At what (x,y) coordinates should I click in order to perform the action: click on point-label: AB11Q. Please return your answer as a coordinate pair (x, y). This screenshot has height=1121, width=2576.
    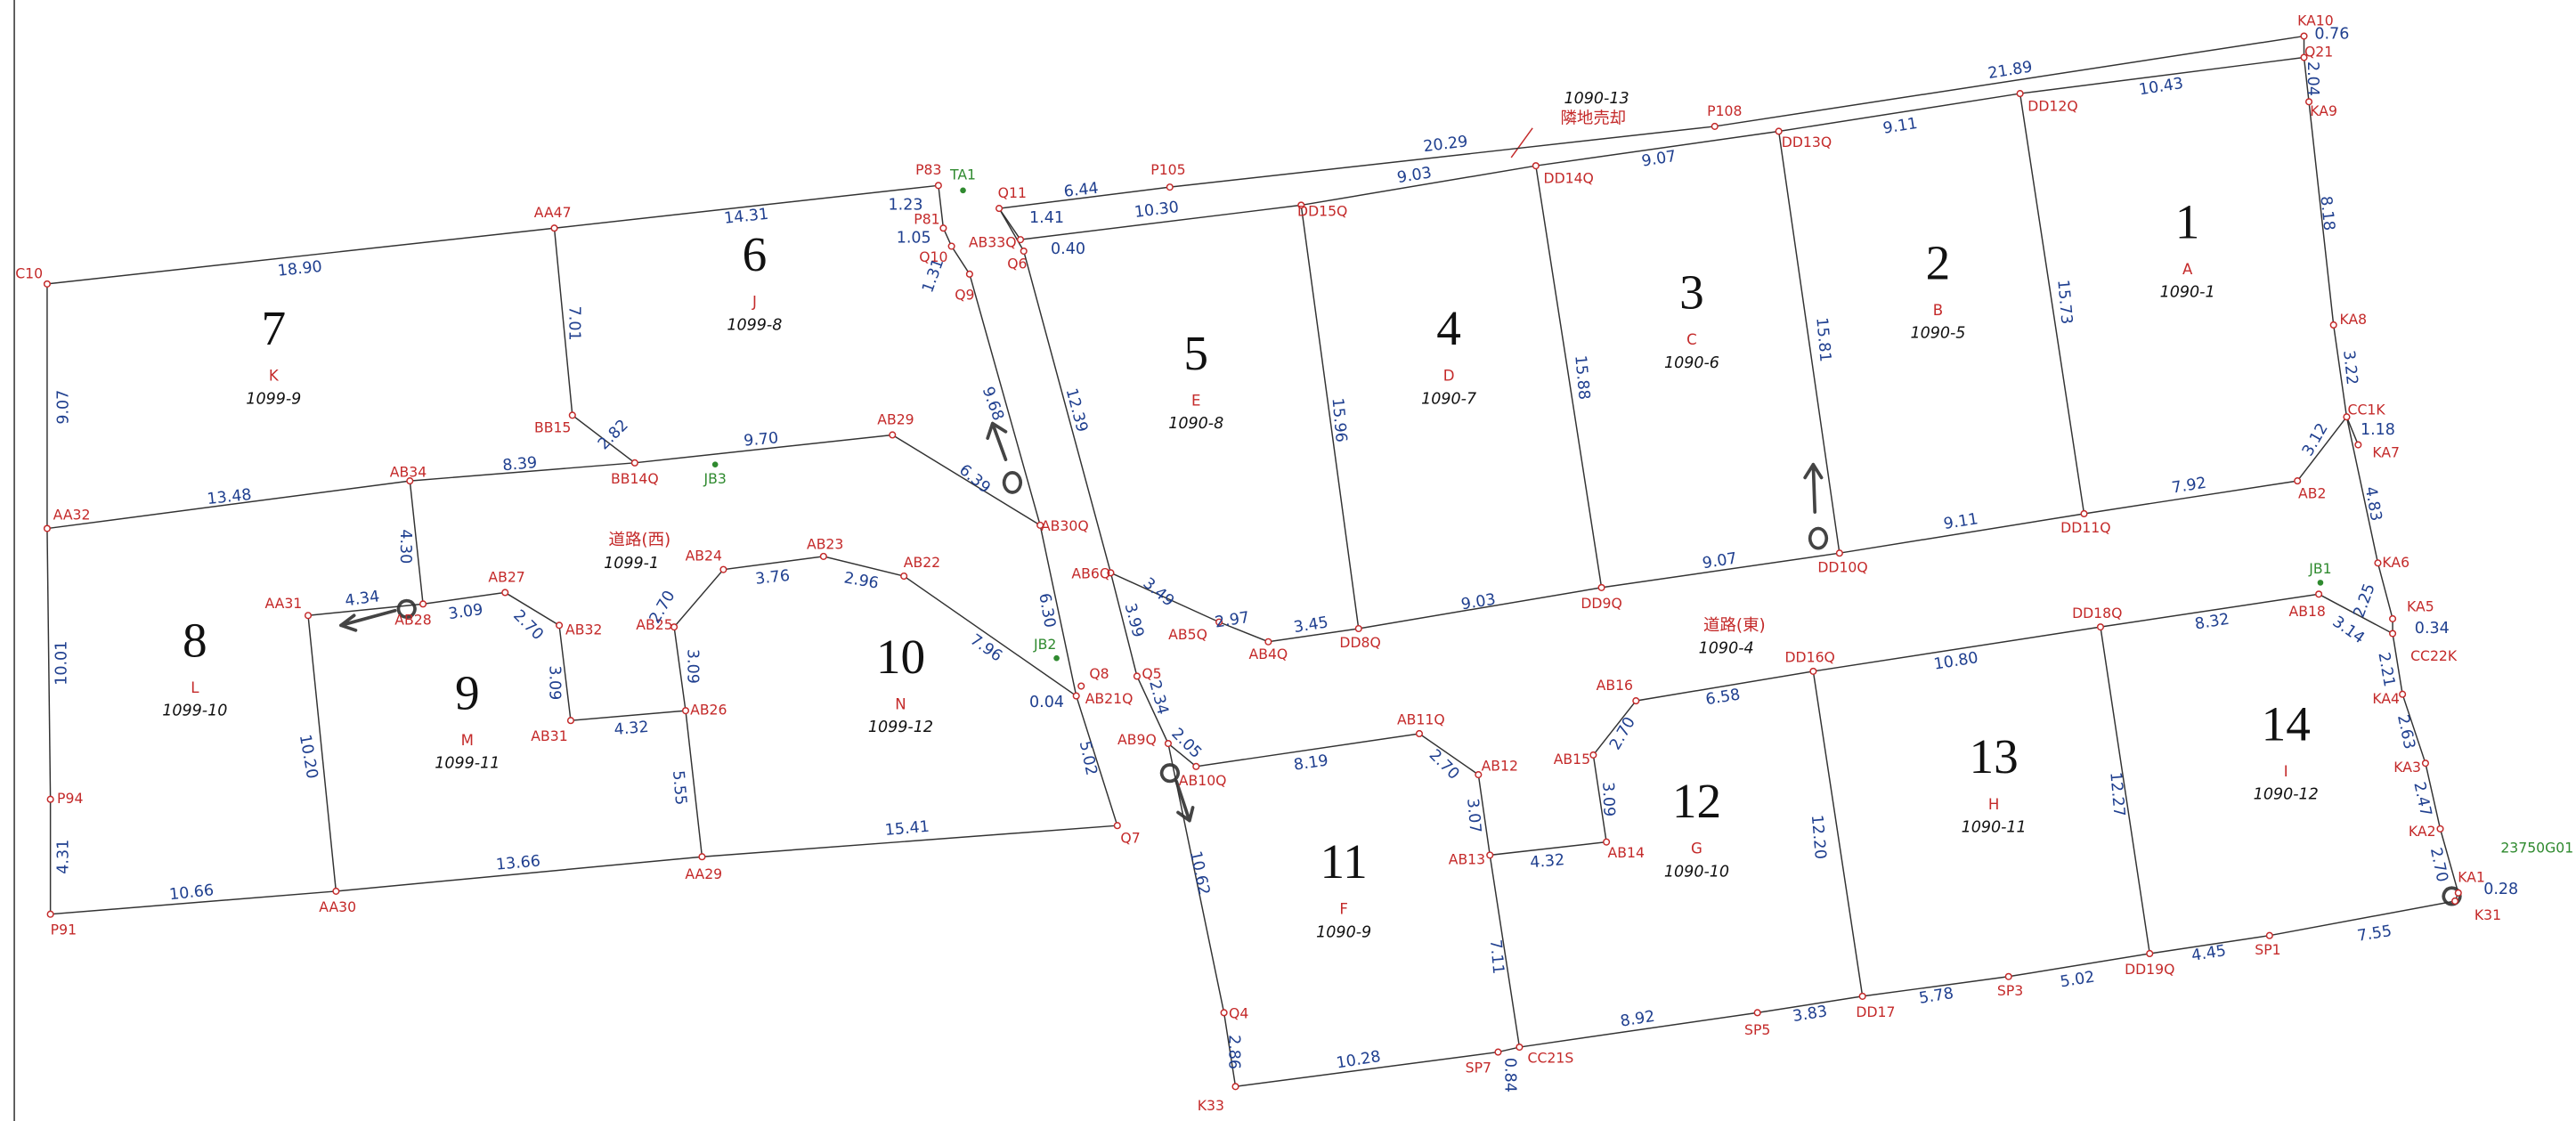
    Looking at the image, I should click on (1421, 719).